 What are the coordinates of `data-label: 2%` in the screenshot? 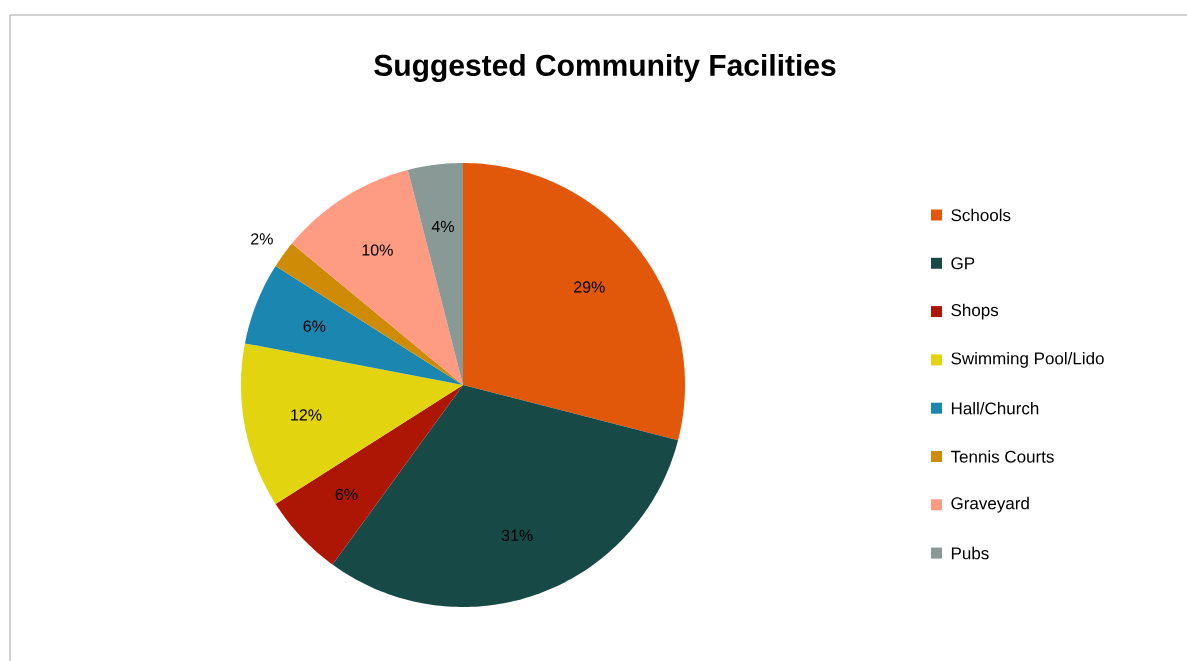 It's located at (262, 239).